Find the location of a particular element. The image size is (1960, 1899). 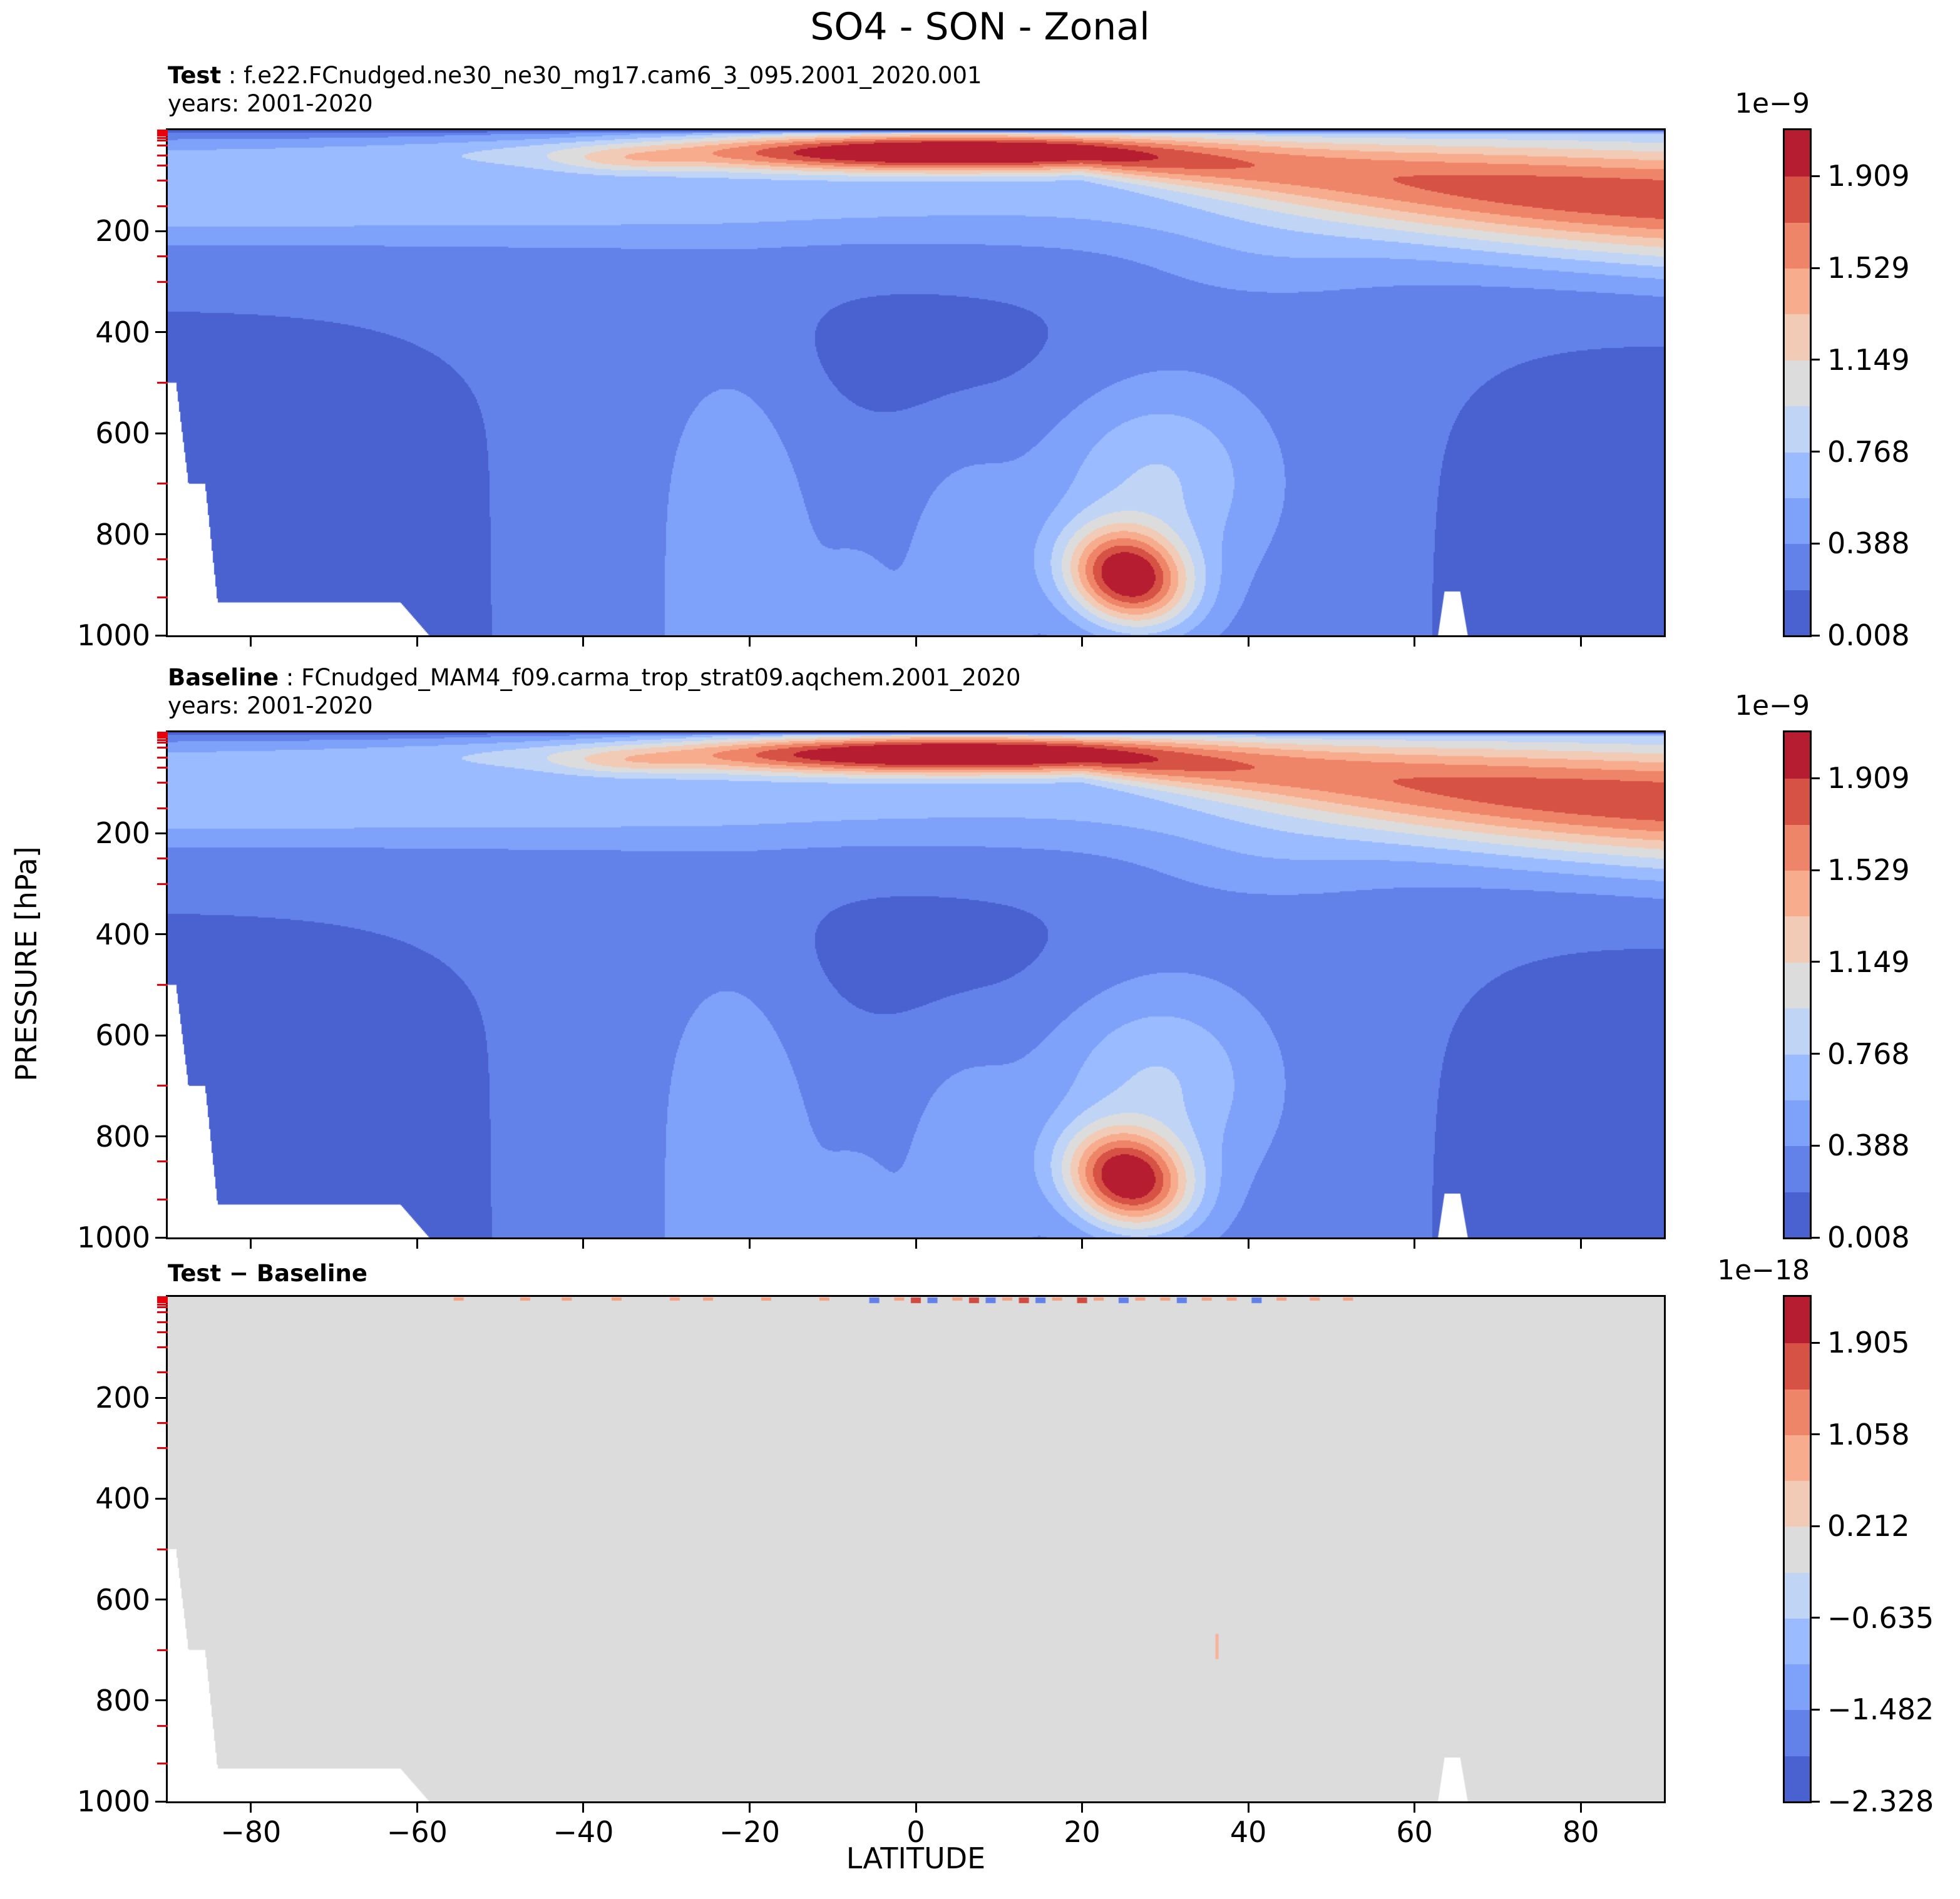

colorbar-tick-label: 1.149 is located at coordinates (1868, 359).